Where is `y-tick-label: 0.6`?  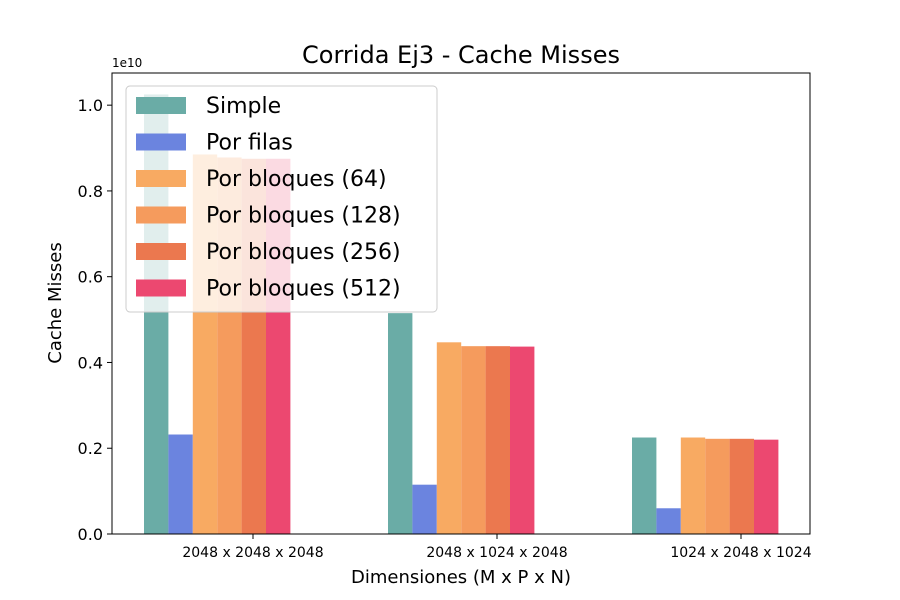 y-tick-label: 0.6 is located at coordinates (90, 277).